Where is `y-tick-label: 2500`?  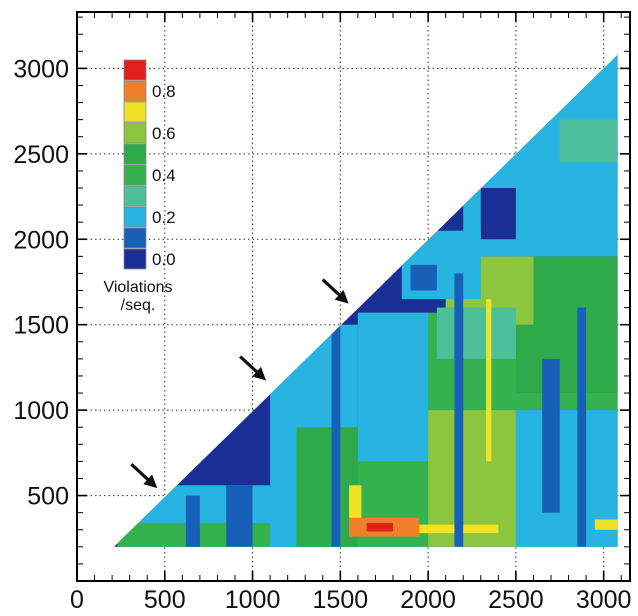 y-tick-label: 2500 is located at coordinates (41, 155).